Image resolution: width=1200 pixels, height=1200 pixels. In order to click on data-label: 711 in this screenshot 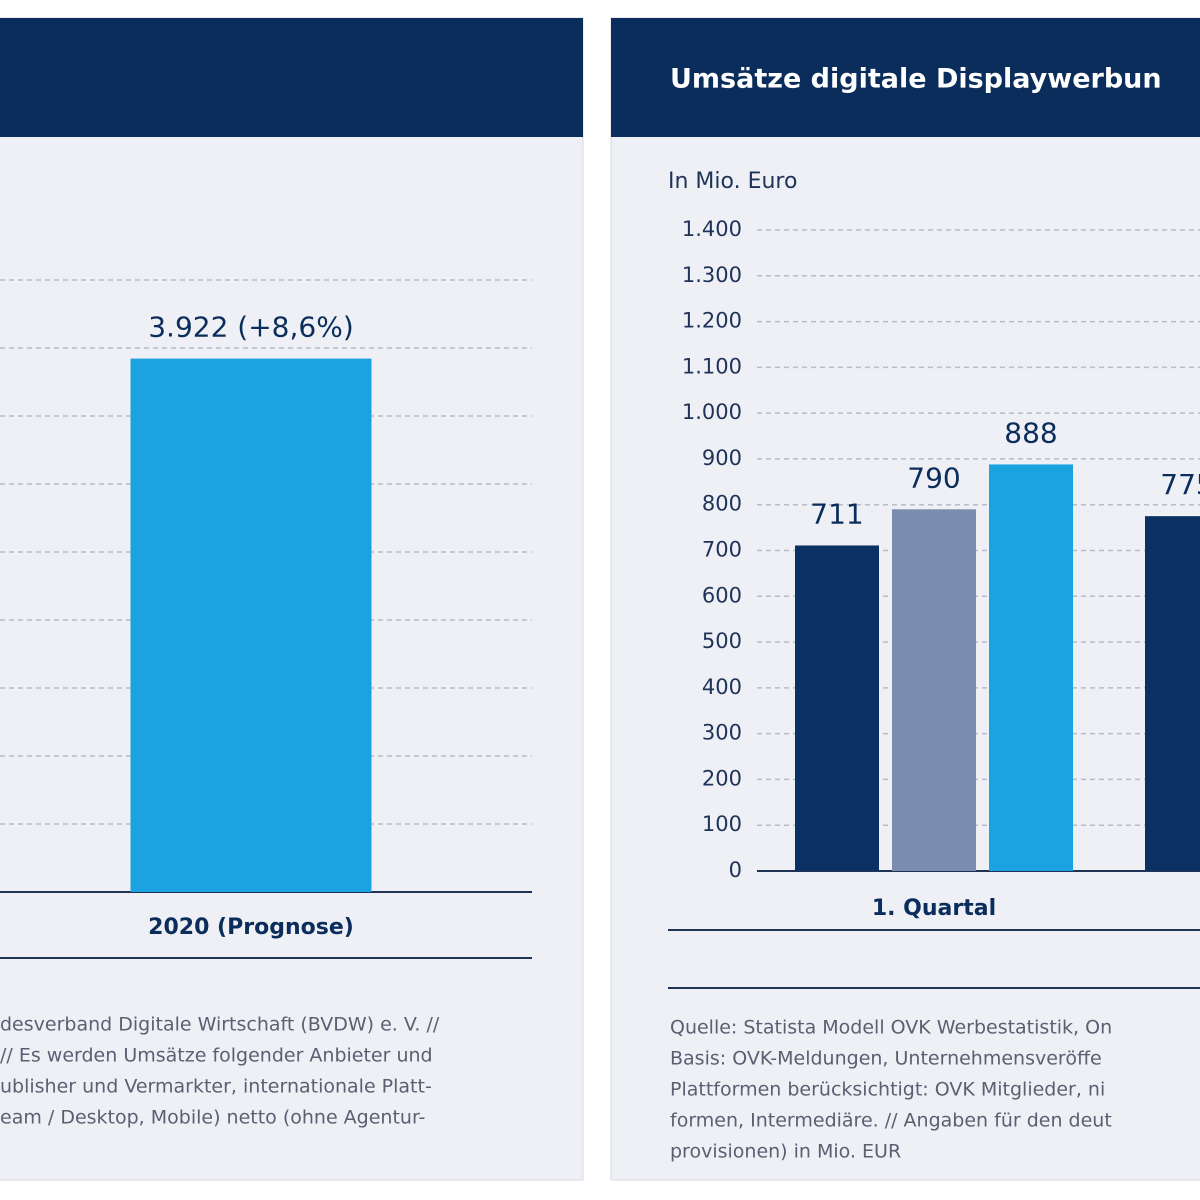, I will do `click(836, 513)`.